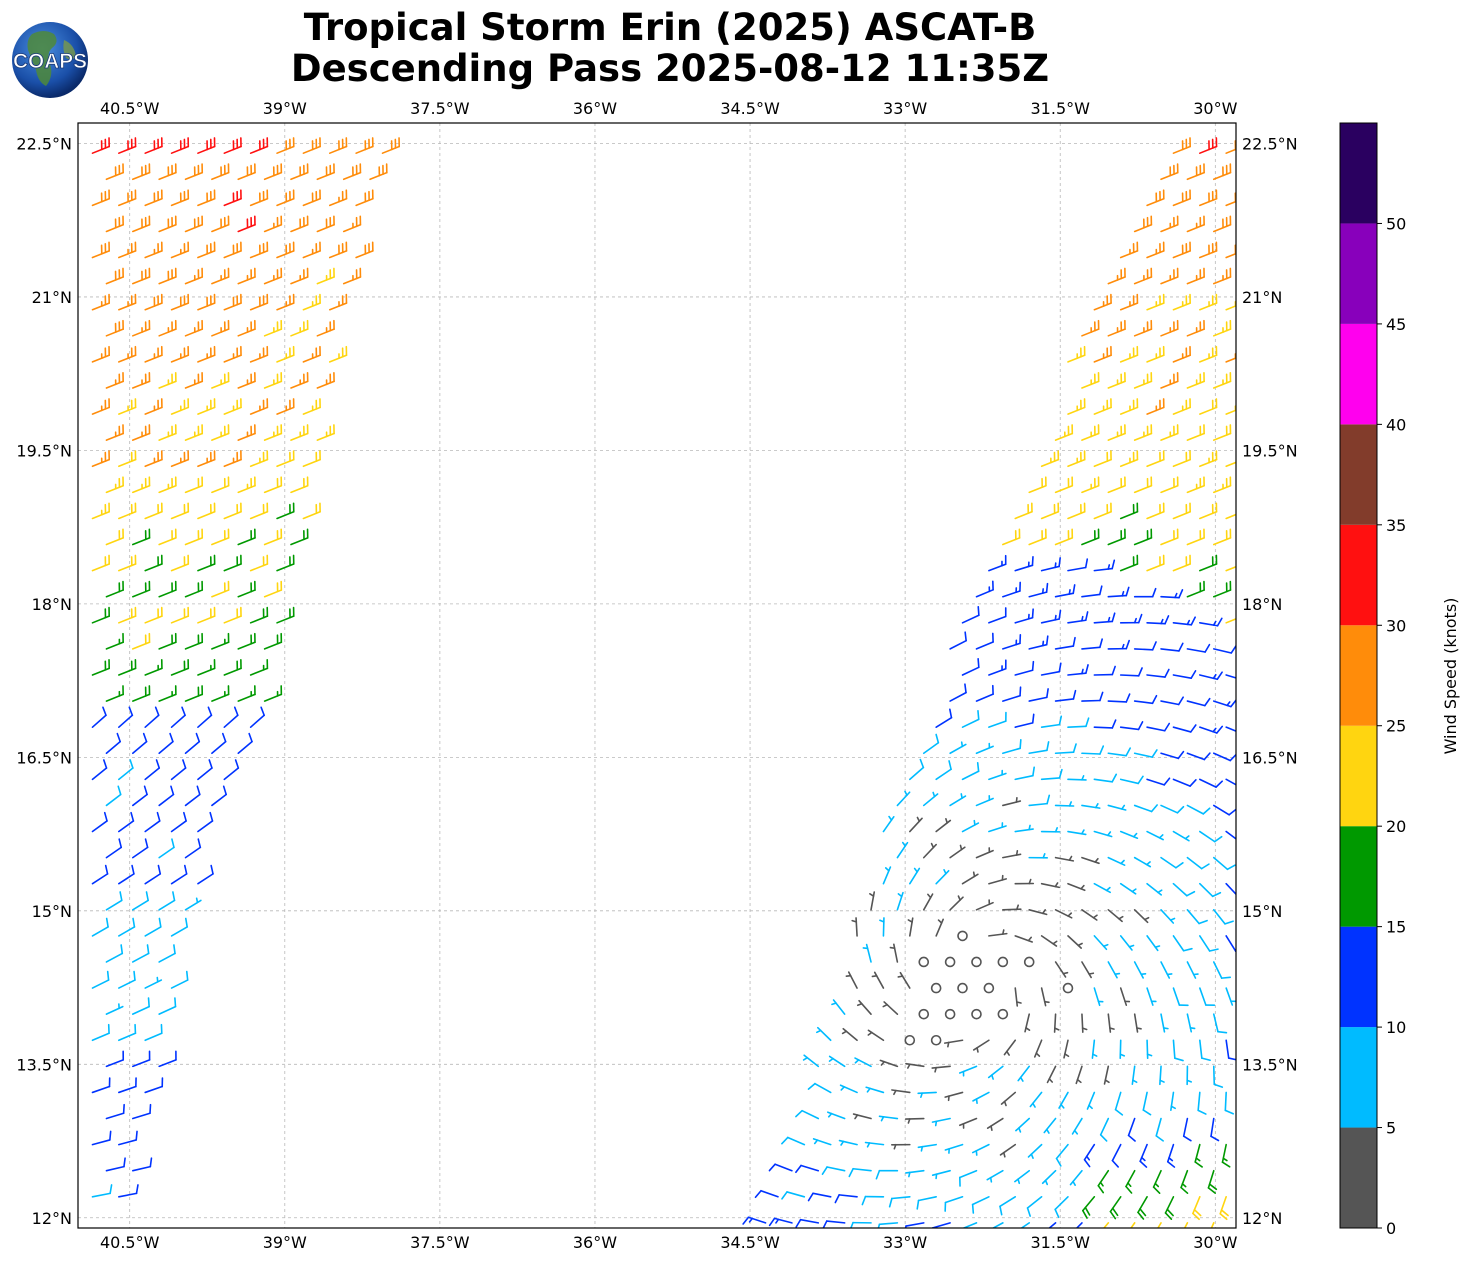 The width and height of the screenshot is (1476, 1264). I want to click on lat-tick-label-right: 16.5°N, so click(1270, 757).